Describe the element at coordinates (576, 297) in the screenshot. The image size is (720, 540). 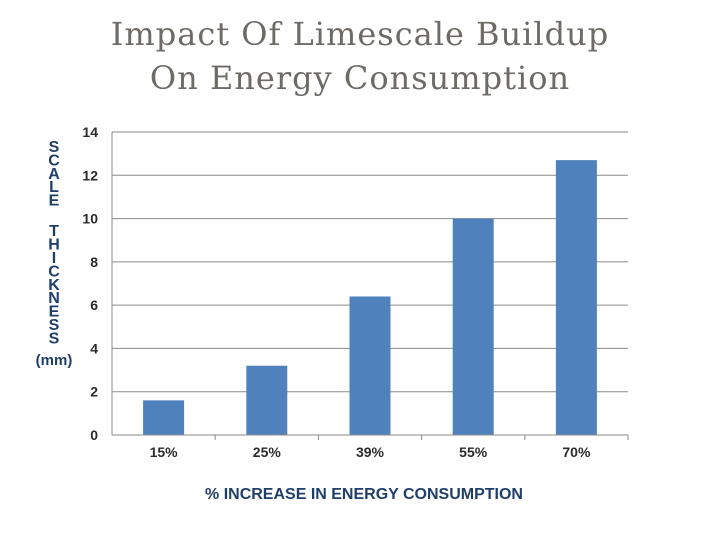
I see `bar-70pct` at that location.